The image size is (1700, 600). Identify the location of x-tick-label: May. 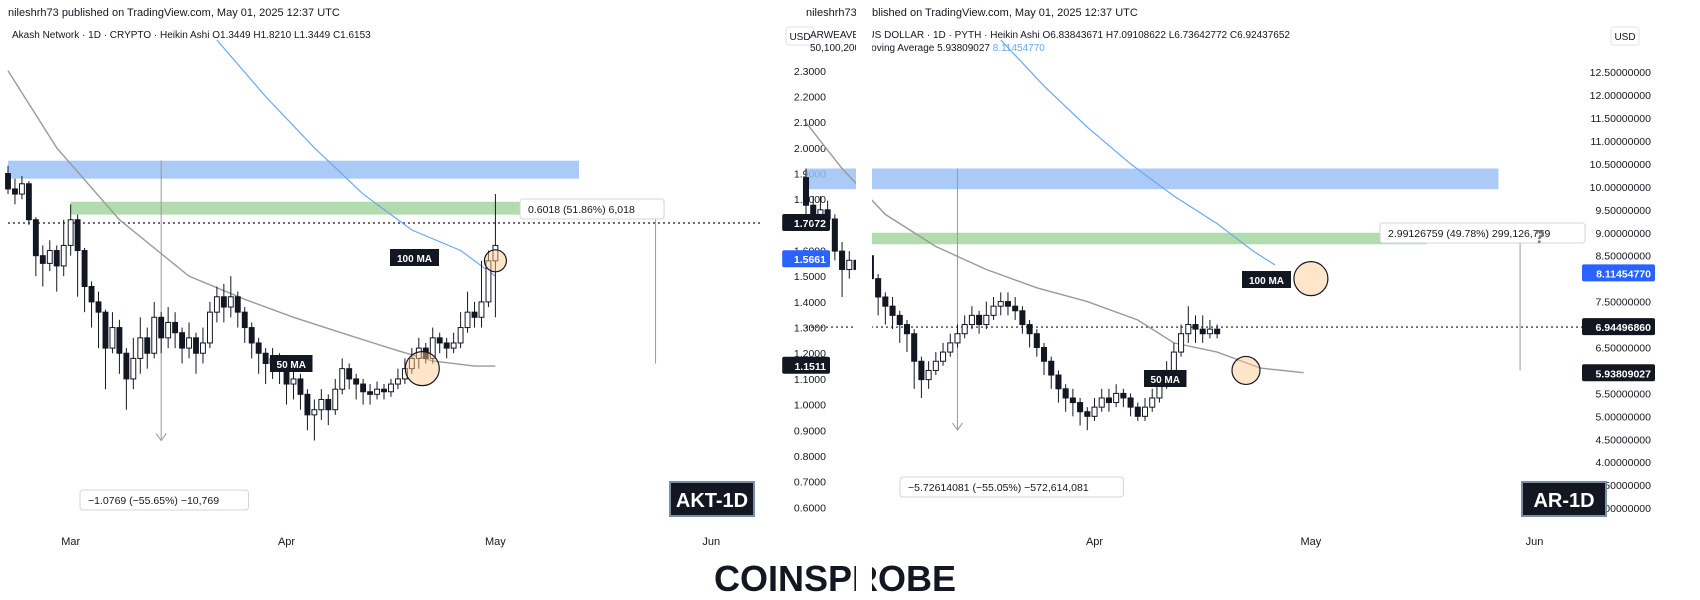
(1311, 542).